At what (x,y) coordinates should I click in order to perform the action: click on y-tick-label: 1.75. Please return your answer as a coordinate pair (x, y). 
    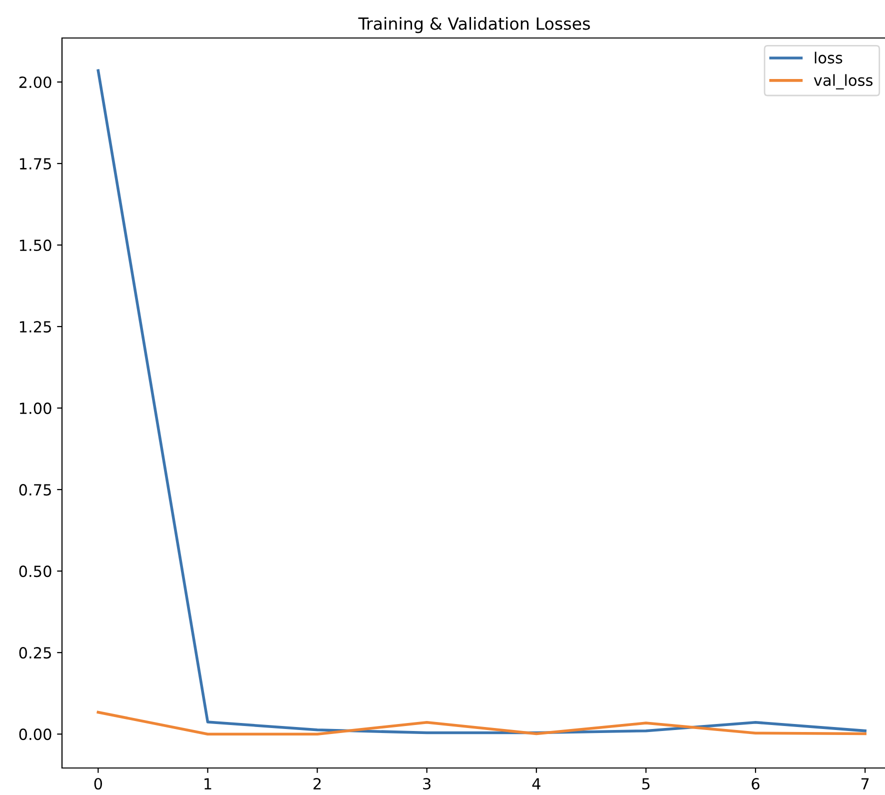
    Looking at the image, I should click on (35, 164).